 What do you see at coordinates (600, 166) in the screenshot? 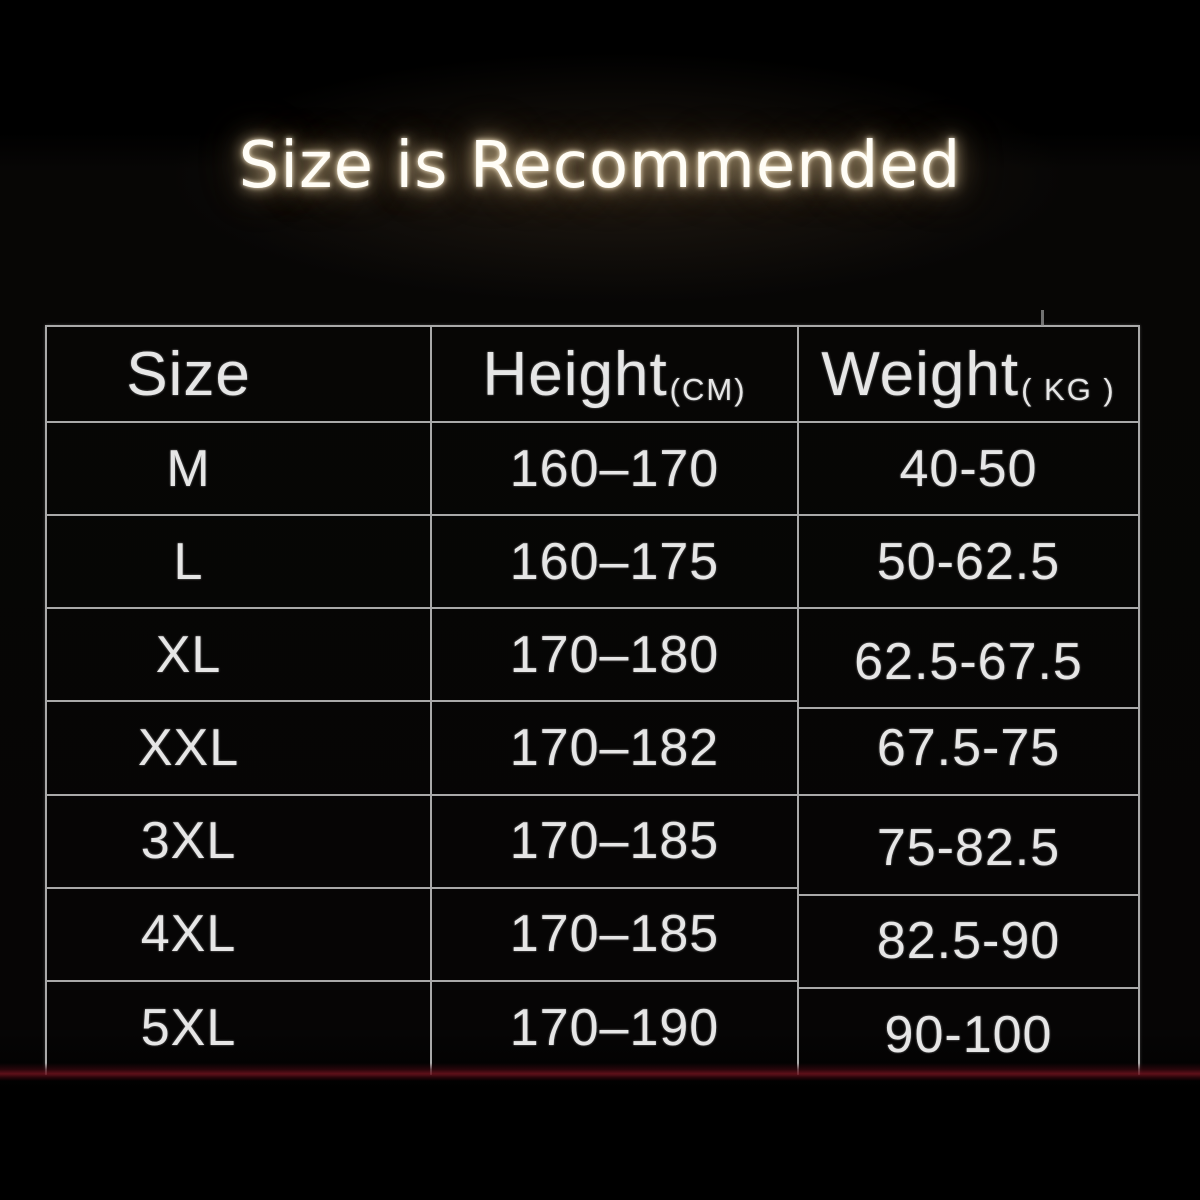
I see `page-title: Size is Recommended` at bounding box center [600, 166].